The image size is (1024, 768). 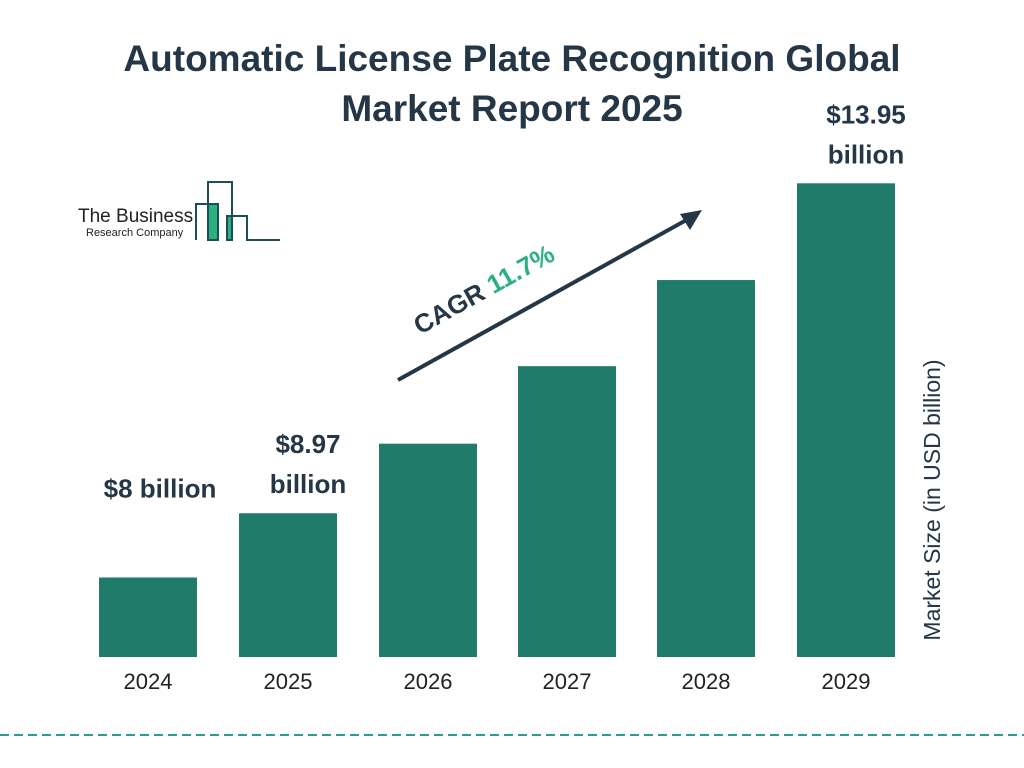 What do you see at coordinates (567, 681) in the screenshot?
I see `x-tick-label: 2027` at bounding box center [567, 681].